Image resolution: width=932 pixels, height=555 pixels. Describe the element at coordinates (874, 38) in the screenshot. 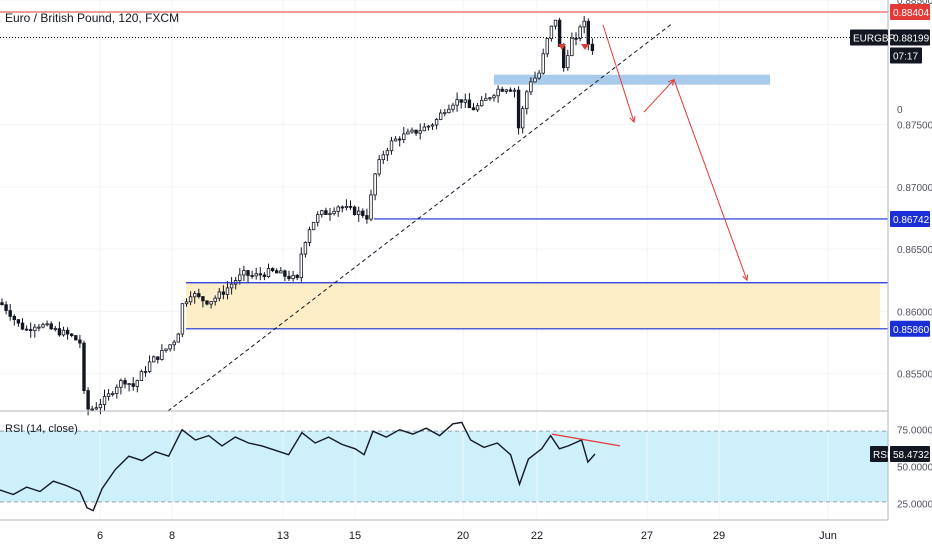

I see `symbol-tag-text: EURGBP` at that location.